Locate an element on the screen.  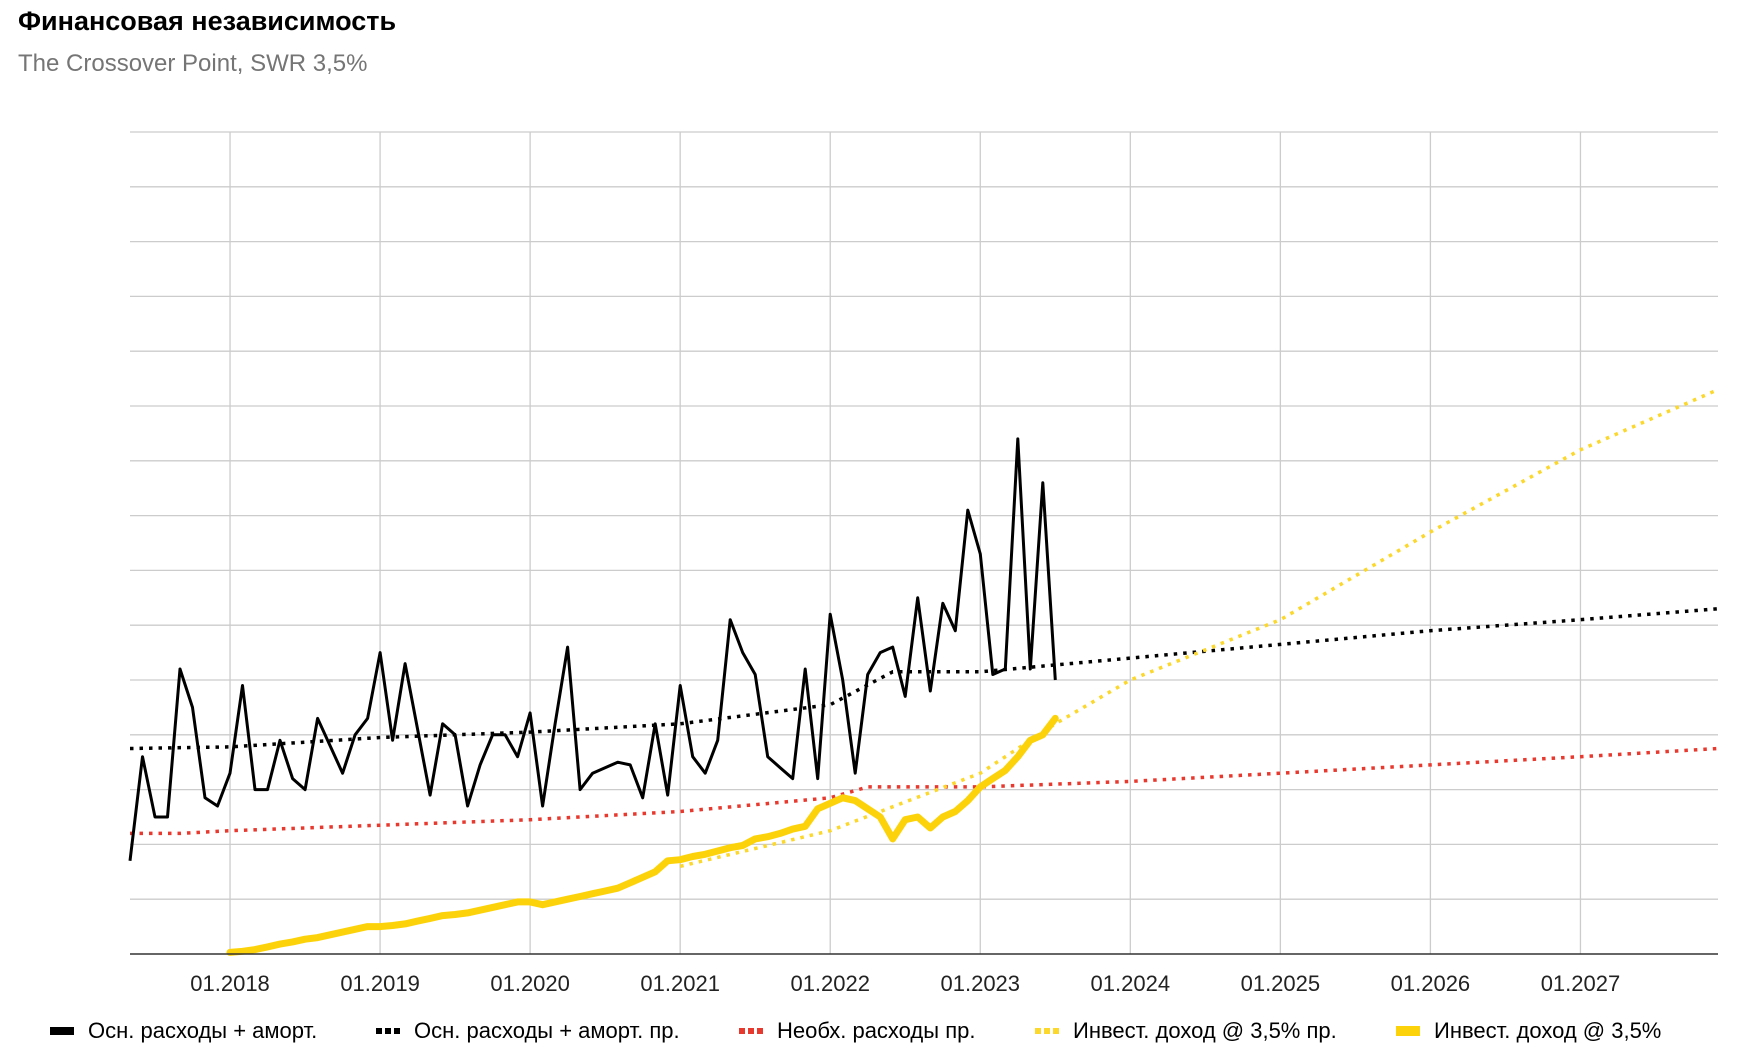
legend-swatch-solid-black-icon is located at coordinates (62, 1031).